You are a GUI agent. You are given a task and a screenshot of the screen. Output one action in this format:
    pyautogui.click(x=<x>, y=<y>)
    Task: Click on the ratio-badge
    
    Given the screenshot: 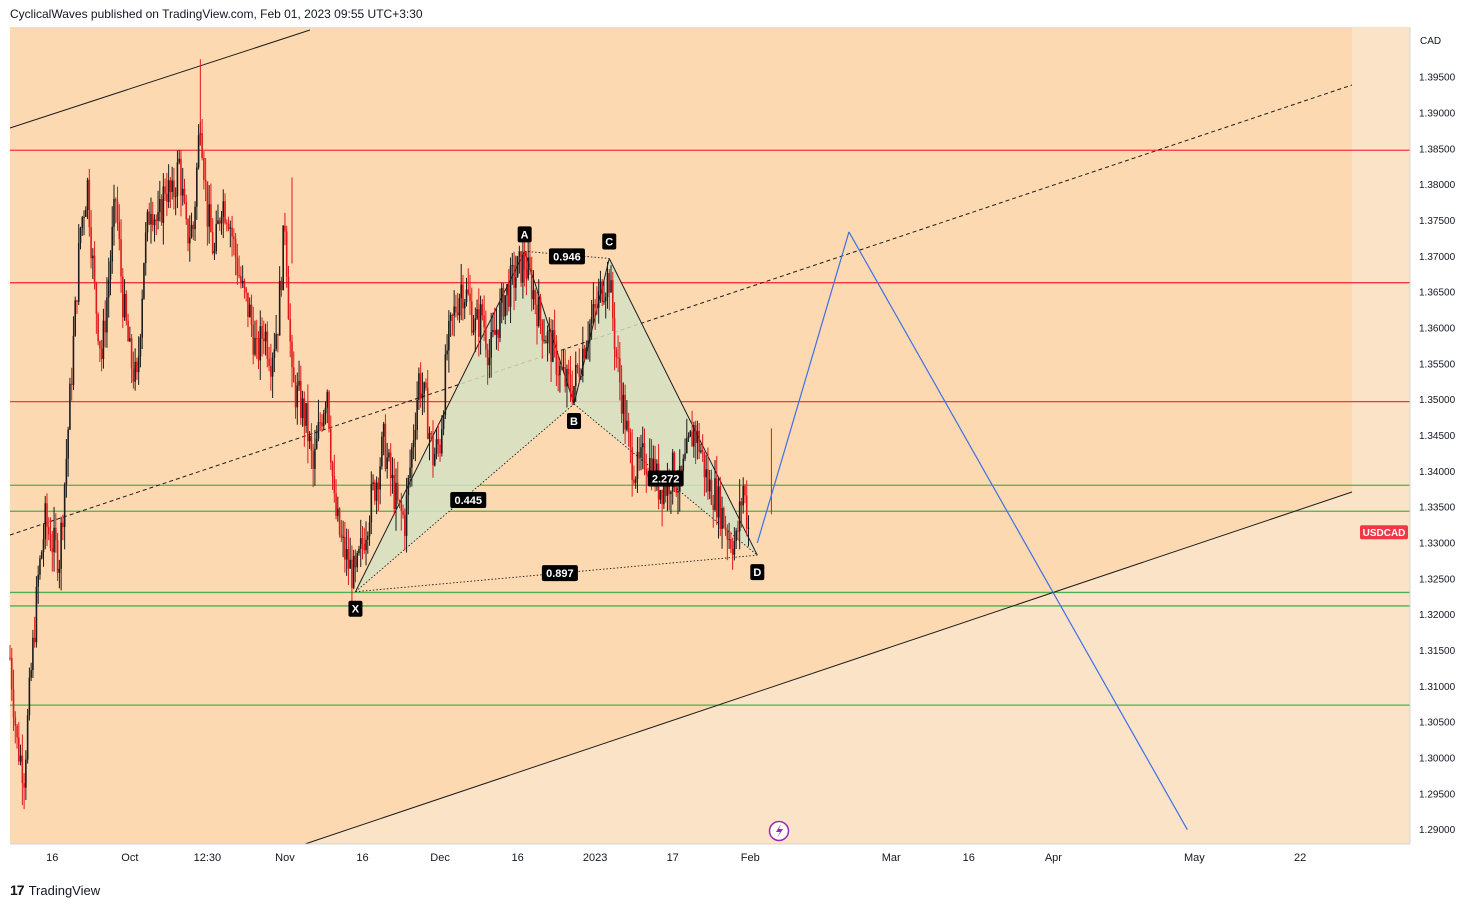 What is the action you would take?
    pyautogui.click(x=665, y=478)
    